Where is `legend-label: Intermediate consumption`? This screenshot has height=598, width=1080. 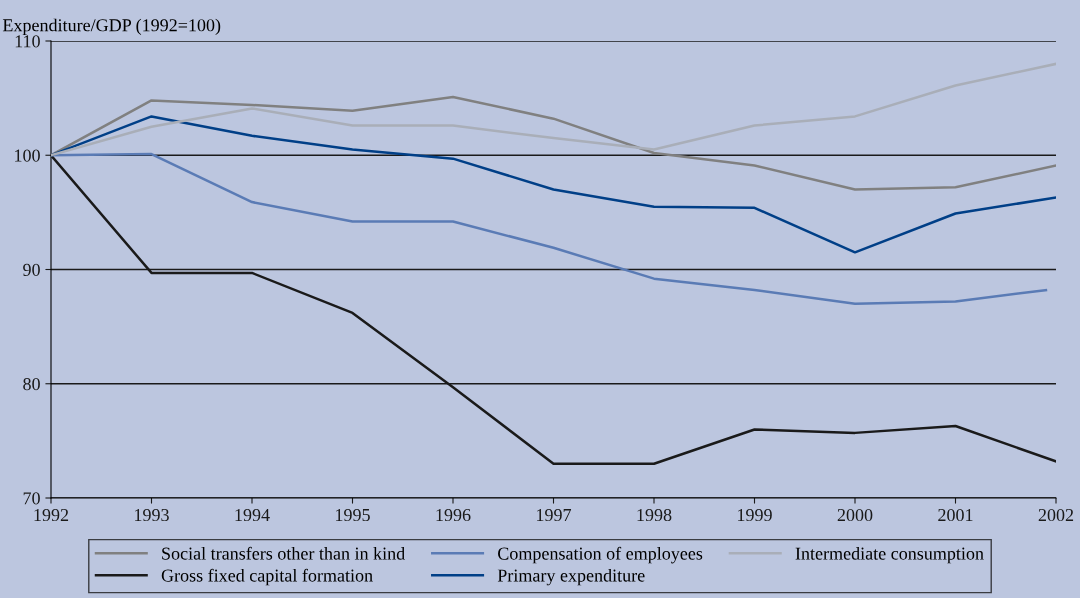 legend-label: Intermediate consumption is located at coordinates (889, 555).